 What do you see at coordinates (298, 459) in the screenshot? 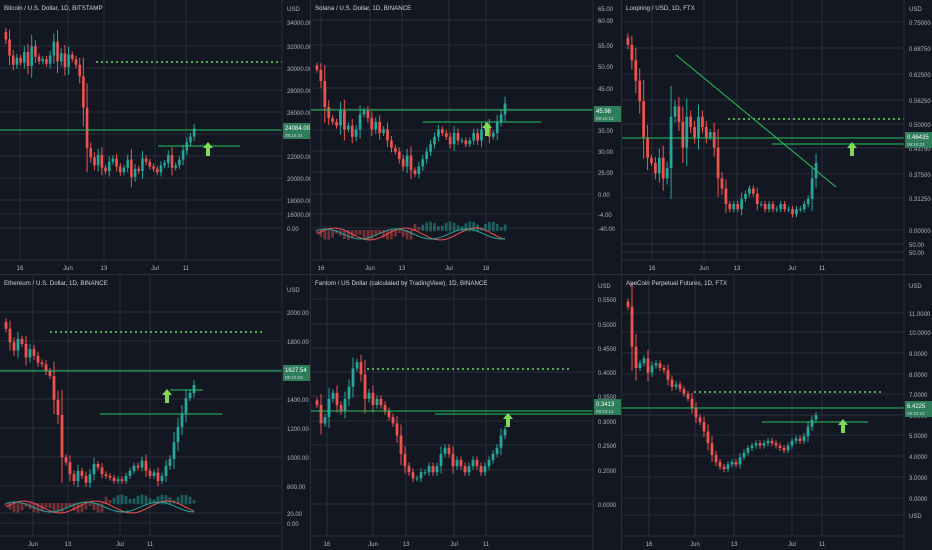
I see `price-axis-label: 1000.00` at bounding box center [298, 459].